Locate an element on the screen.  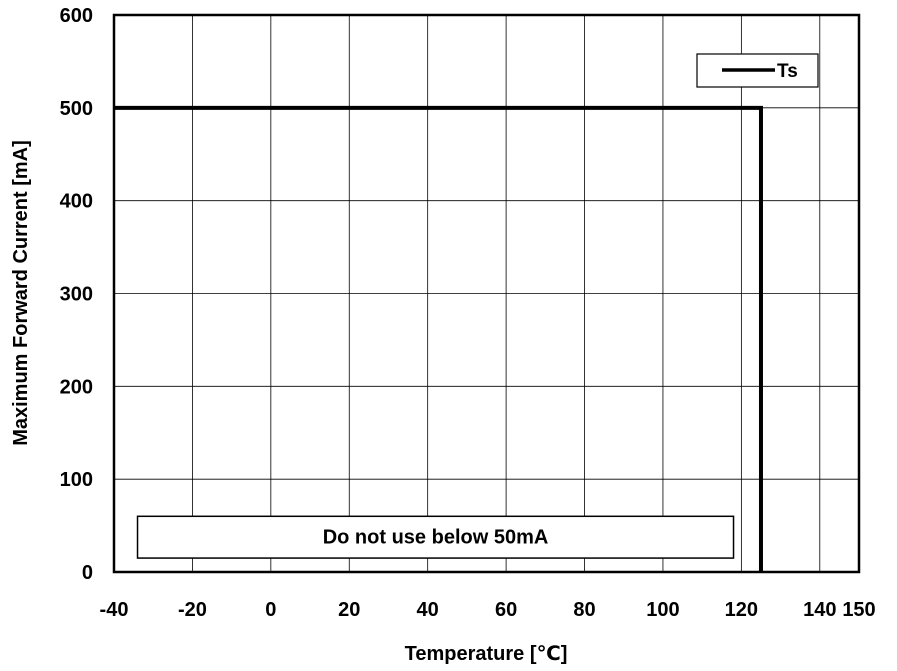
legend-label-ts: Ts is located at coordinates (787, 71).